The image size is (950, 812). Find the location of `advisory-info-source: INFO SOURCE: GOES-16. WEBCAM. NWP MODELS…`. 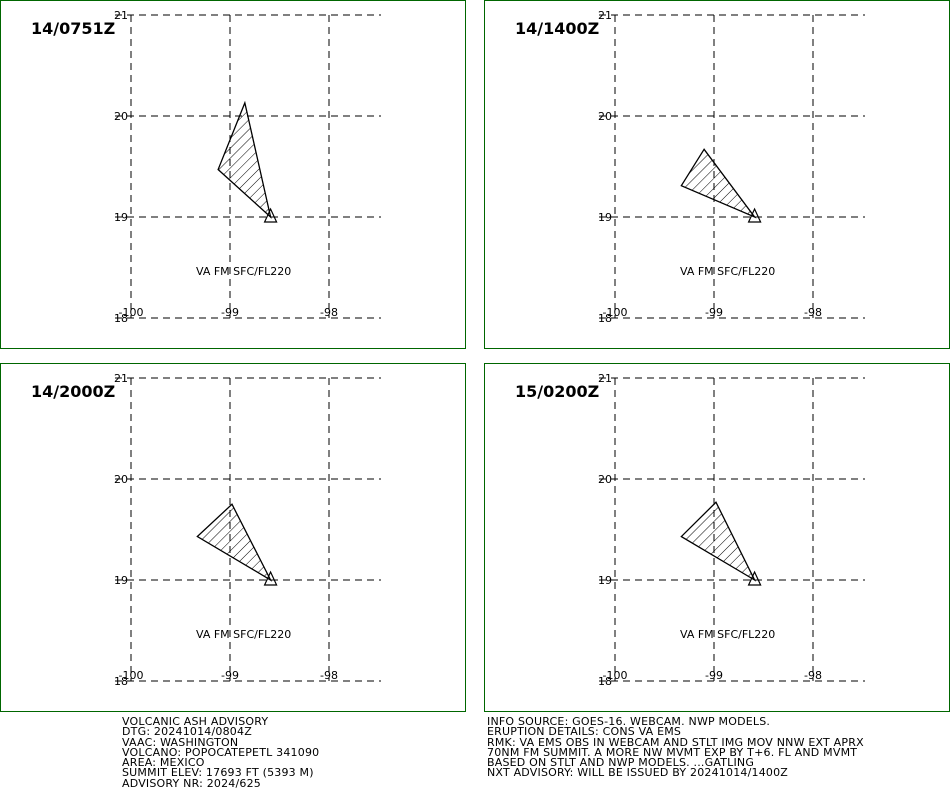

advisory-info-source: INFO SOURCE: GOES-16. WEBCAM. NWP MODELS… is located at coordinates (629, 721).